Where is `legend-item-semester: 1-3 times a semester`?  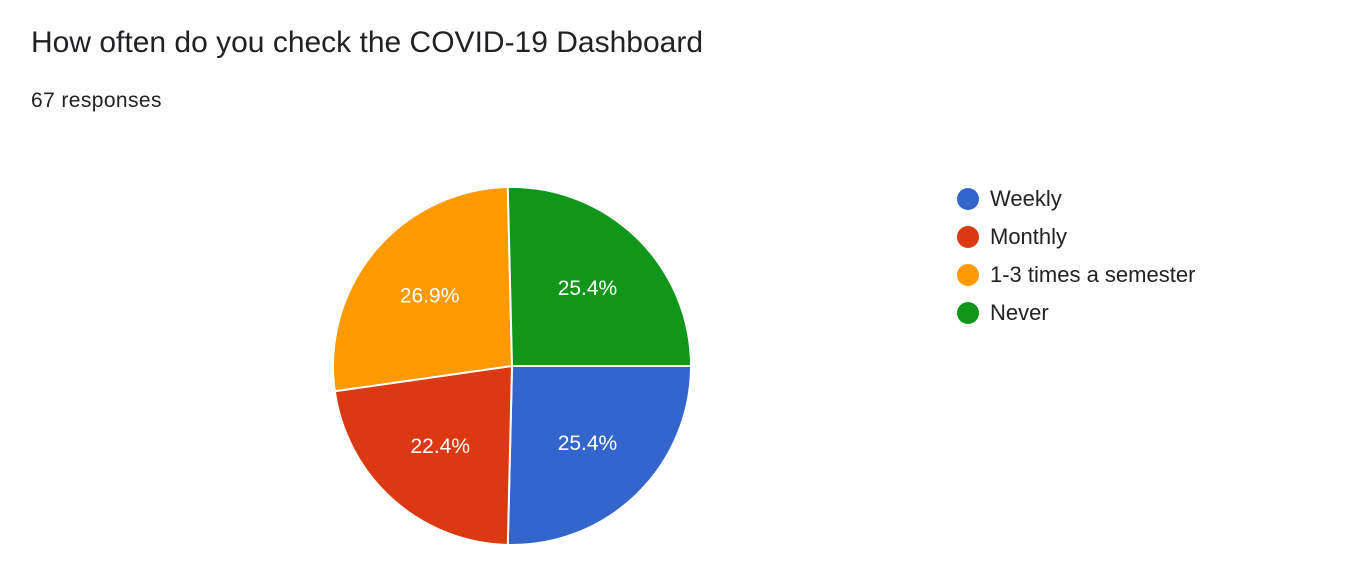
legend-item-semester: 1-3 times a semester is located at coordinates (1076, 275).